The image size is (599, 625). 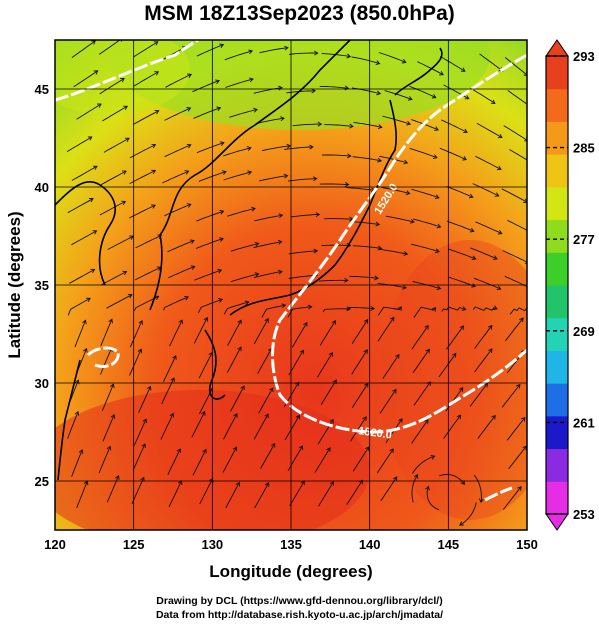 What do you see at coordinates (299, 13) in the screenshot?
I see `chart-title: MSM 18Z13Sep2023 (850.0hPa)` at bounding box center [299, 13].